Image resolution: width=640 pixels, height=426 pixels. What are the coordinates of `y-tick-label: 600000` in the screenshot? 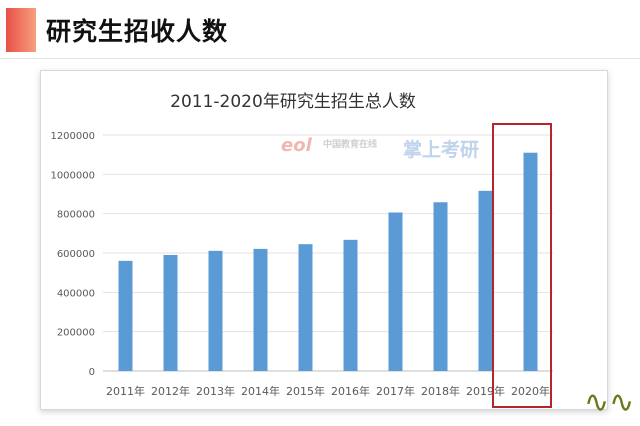 It's located at (76, 254).